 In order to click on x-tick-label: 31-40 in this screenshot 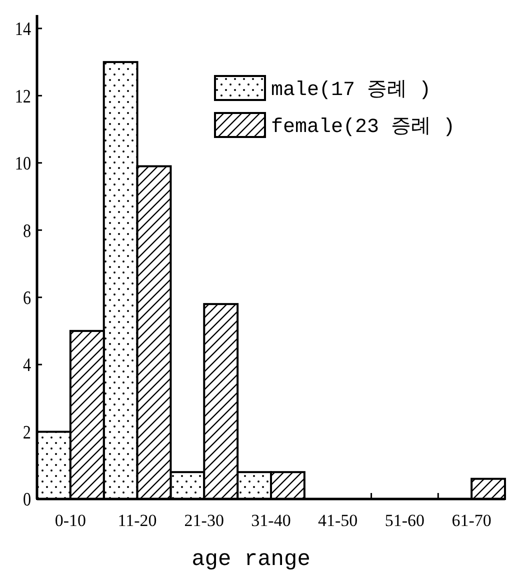, I will do `click(271, 520)`.